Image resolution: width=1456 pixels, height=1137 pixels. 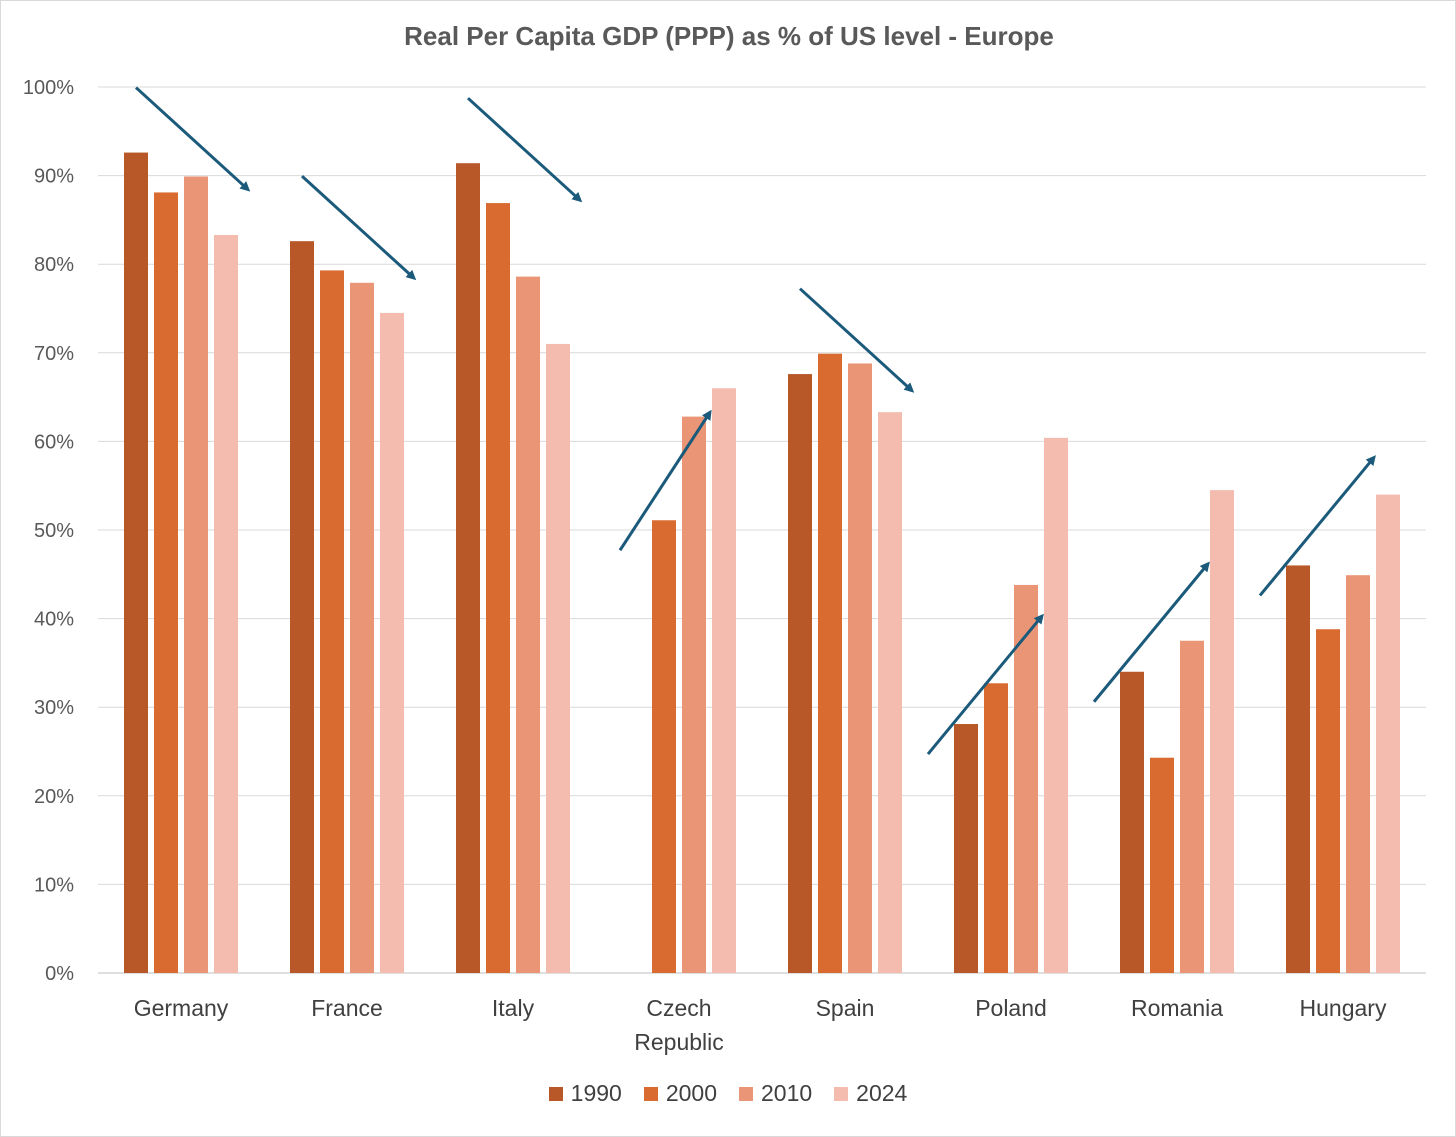 I want to click on bar-2010-hungary, so click(x=1358, y=774).